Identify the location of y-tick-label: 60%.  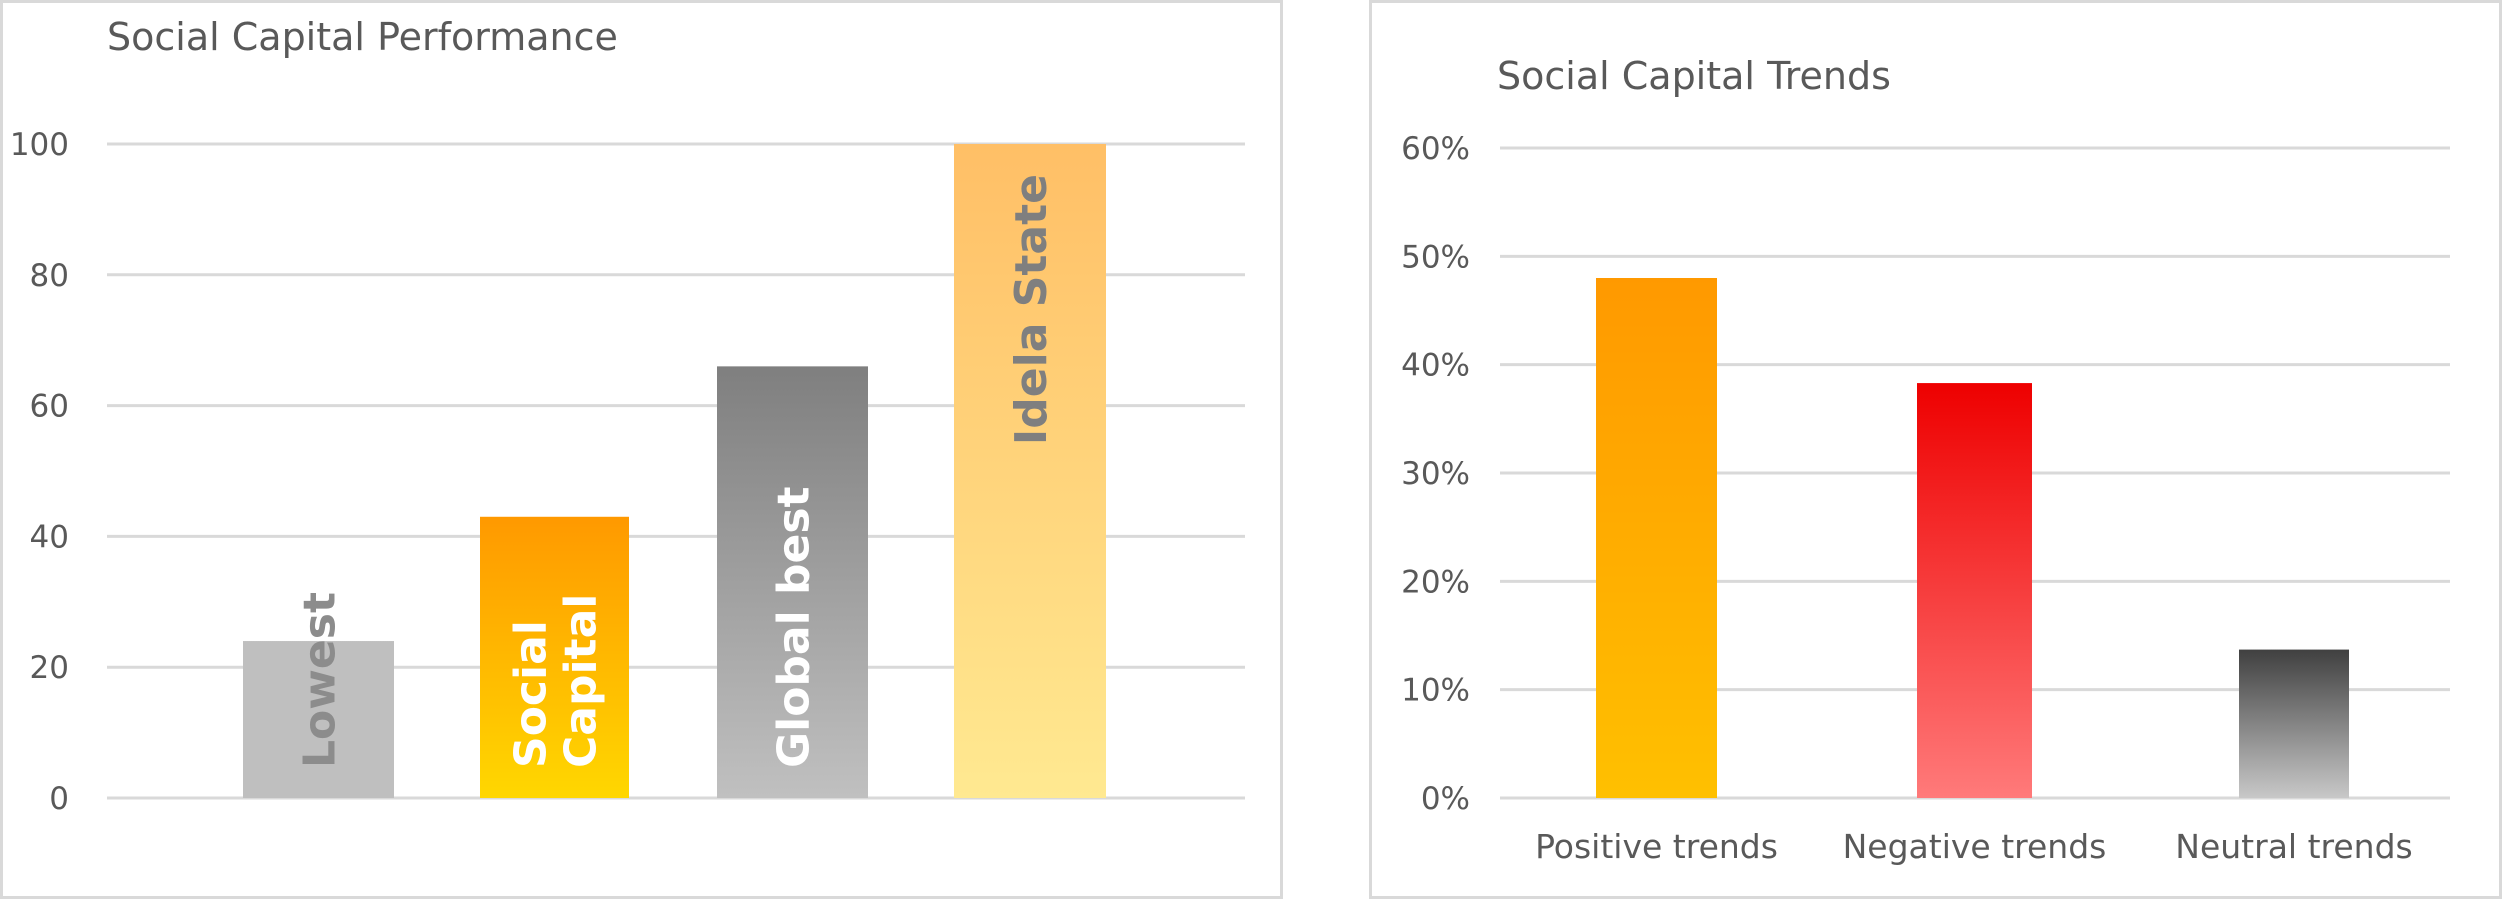
(1435, 149).